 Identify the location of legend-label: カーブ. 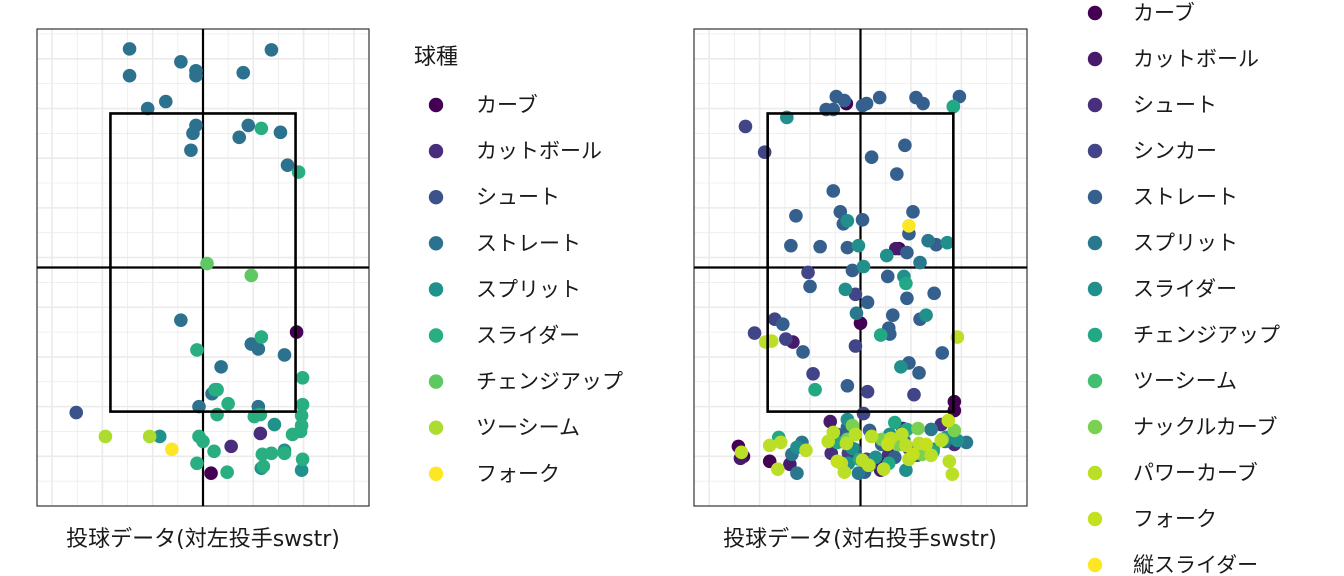
(507, 105).